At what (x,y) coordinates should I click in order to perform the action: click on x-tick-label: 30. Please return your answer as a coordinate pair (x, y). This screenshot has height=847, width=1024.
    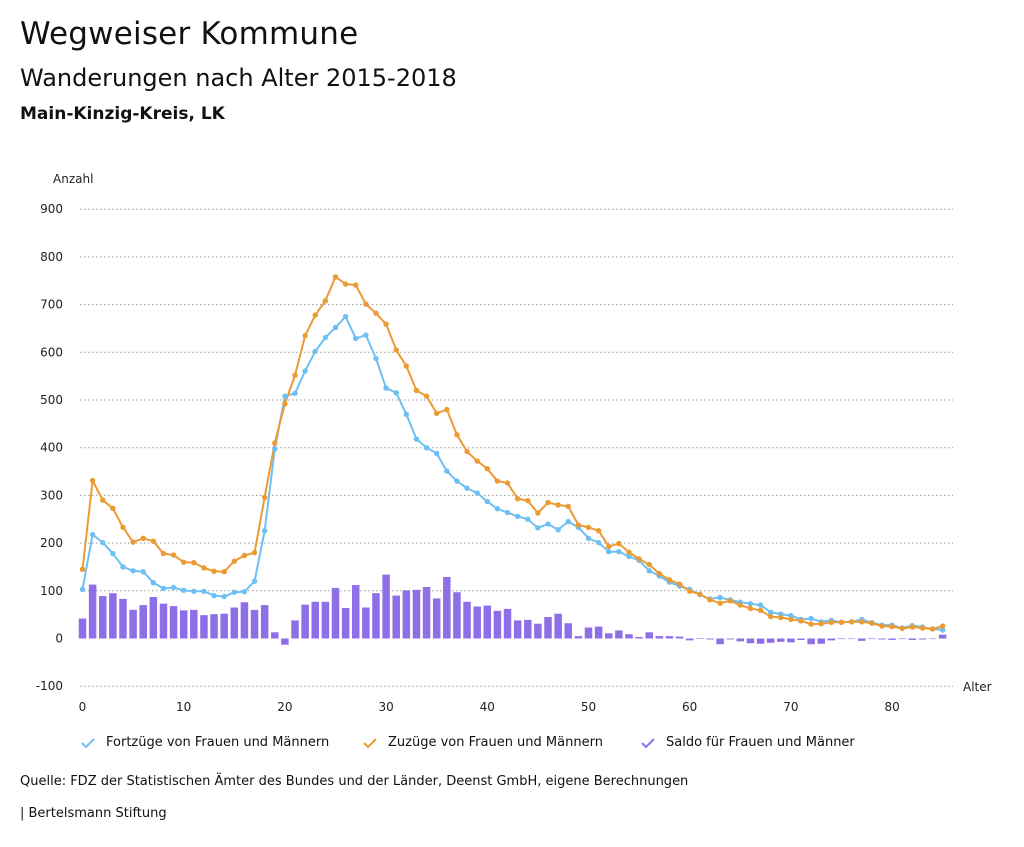
    Looking at the image, I should click on (385, 707).